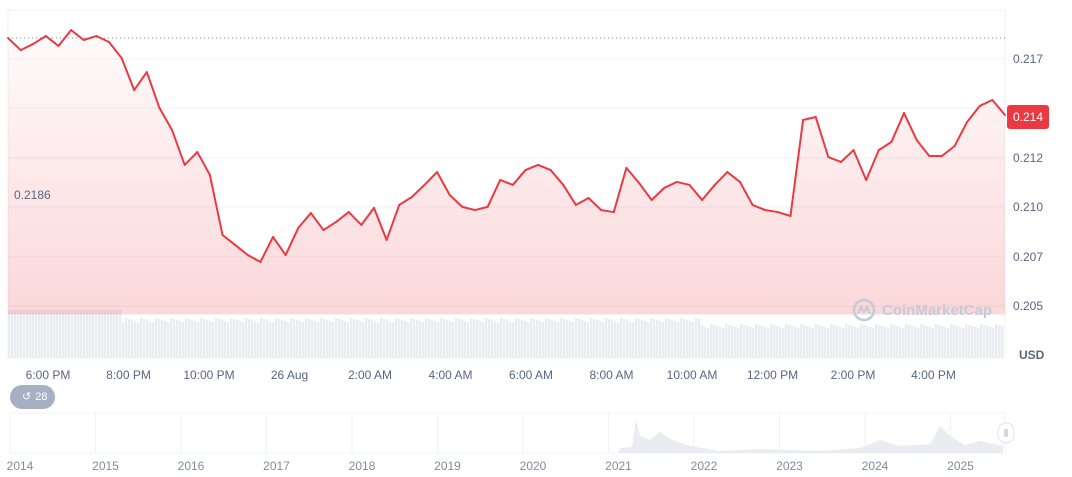 This screenshot has height=477, width=1072. I want to click on currency-label: USD, so click(1032, 355).